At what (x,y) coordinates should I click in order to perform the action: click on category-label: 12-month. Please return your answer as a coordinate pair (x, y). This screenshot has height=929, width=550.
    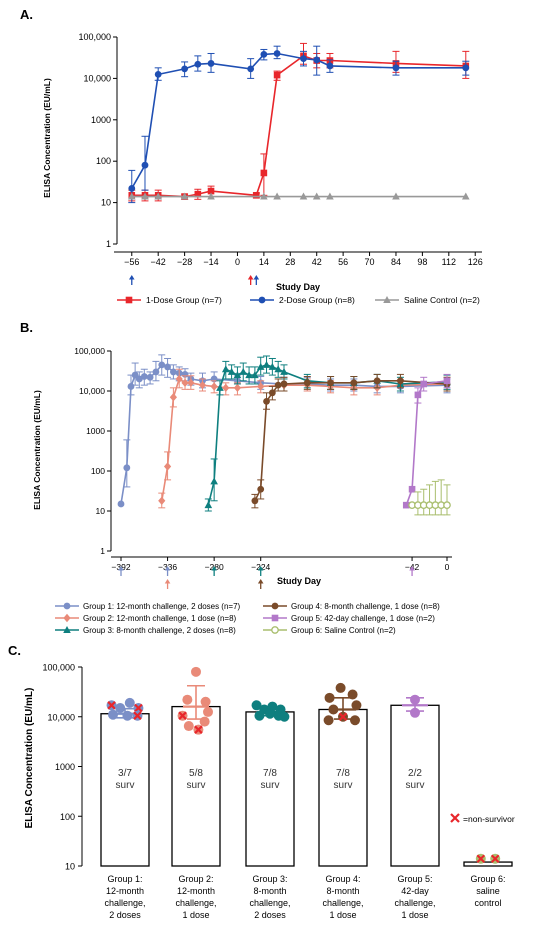
    Looking at the image, I should click on (196, 891).